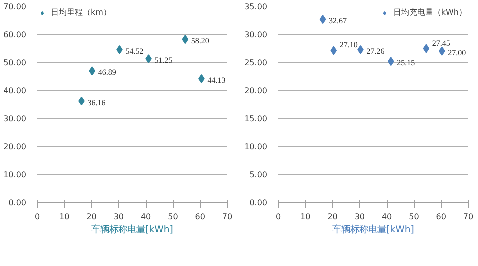 Image resolution: width=478 pixels, height=266 pixels. What do you see at coordinates (107, 73) in the screenshot?
I see `text: 46.89` at bounding box center [107, 73].